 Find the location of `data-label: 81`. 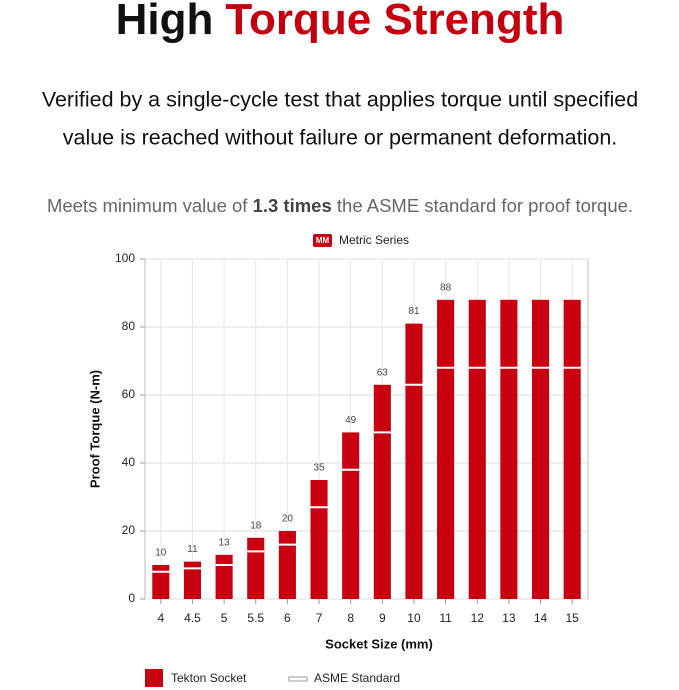

data-label: 81 is located at coordinates (414, 311).